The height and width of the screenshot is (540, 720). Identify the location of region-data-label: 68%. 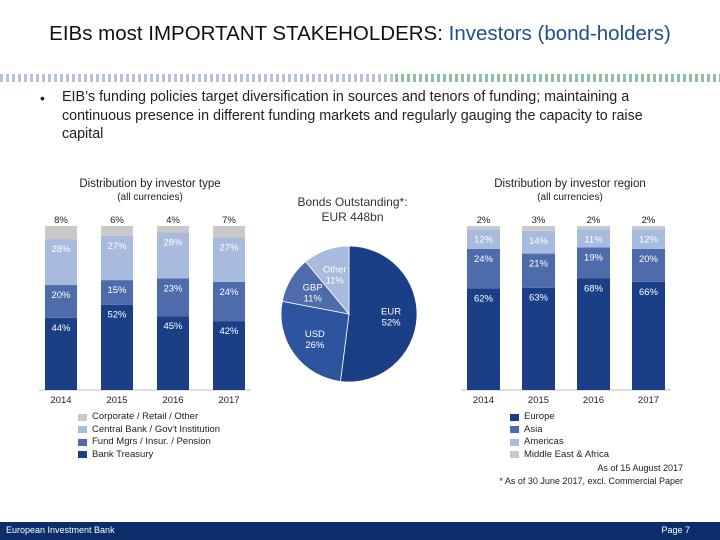
(594, 288).